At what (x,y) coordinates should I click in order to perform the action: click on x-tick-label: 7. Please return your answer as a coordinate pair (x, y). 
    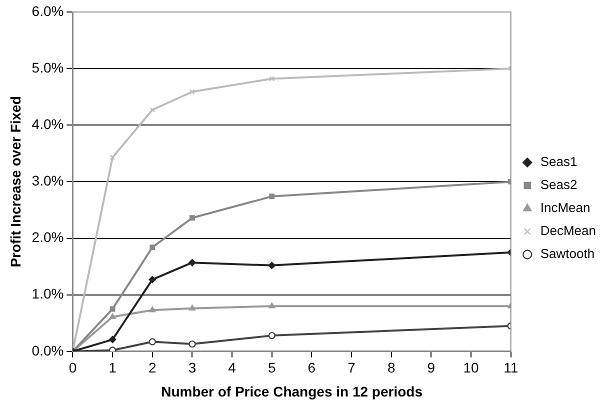
    Looking at the image, I should click on (352, 368).